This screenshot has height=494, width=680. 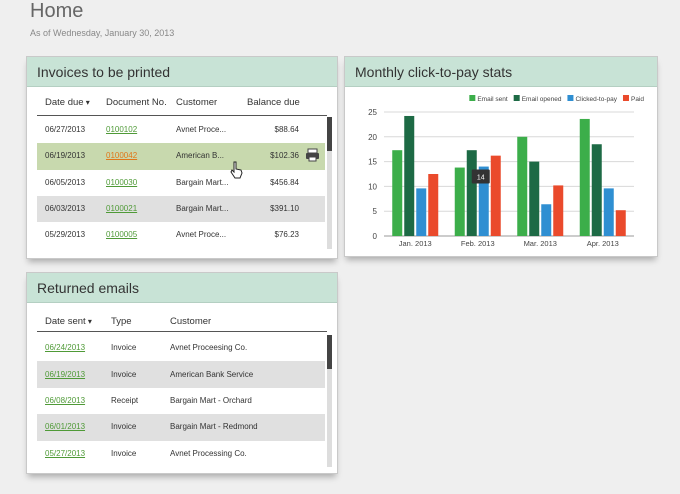 What do you see at coordinates (372, 137) in the screenshot?
I see `y-tick-label: 20` at bounding box center [372, 137].